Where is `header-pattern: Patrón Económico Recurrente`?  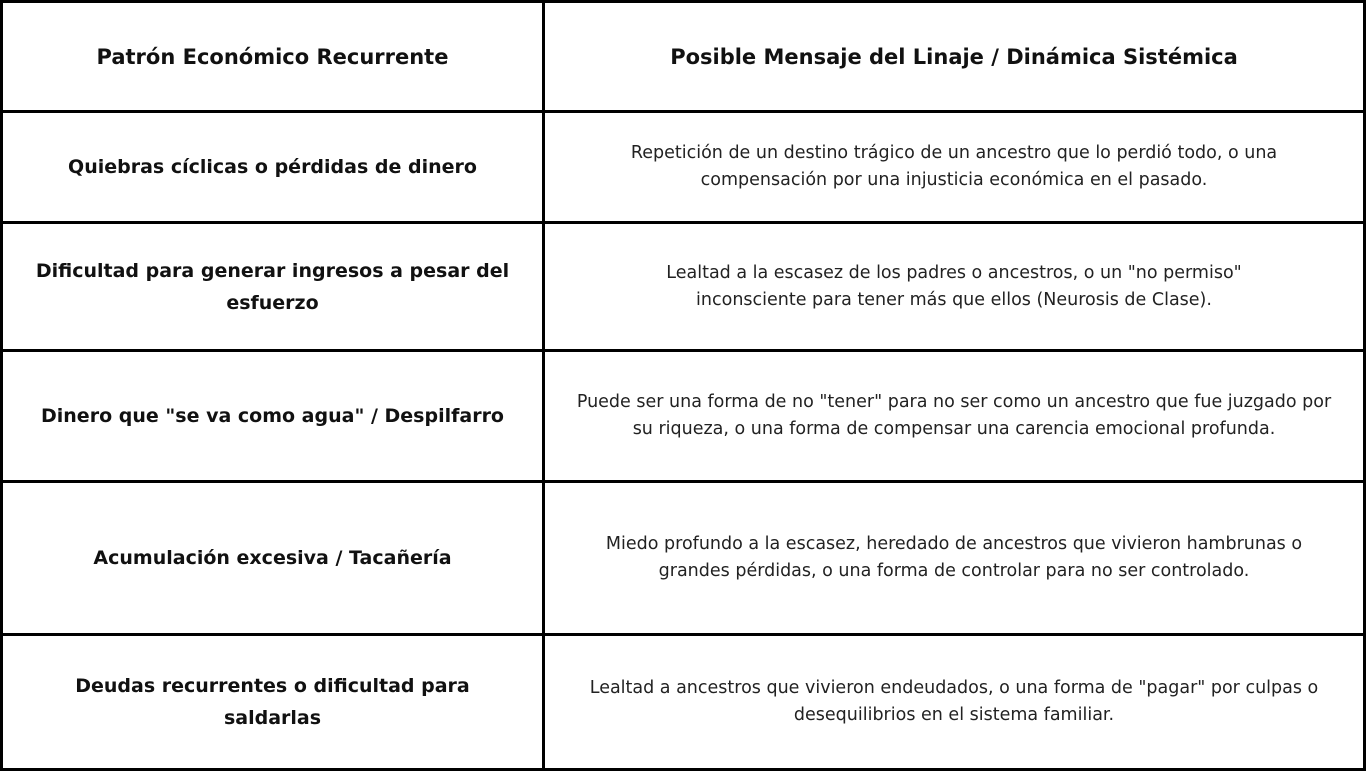 header-pattern: Patrón Económico Recurrente is located at coordinates (272, 56).